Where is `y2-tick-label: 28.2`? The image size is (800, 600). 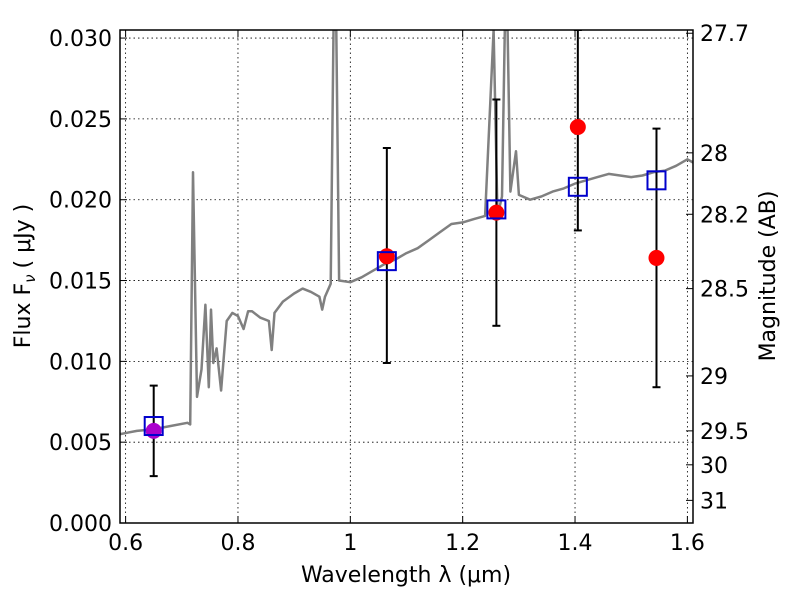 y2-tick-label: 28.2 is located at coordinates (724, 215).